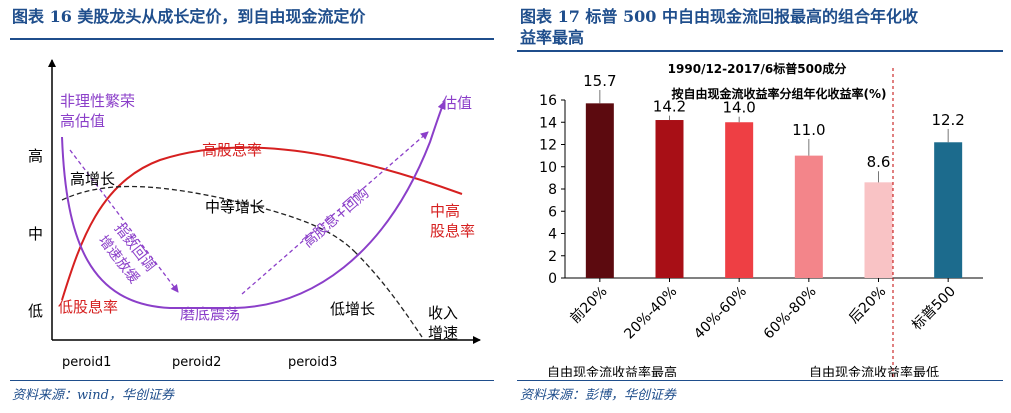  I want to click on right-panel-title-line2: 益率最高, so click(552, 37).